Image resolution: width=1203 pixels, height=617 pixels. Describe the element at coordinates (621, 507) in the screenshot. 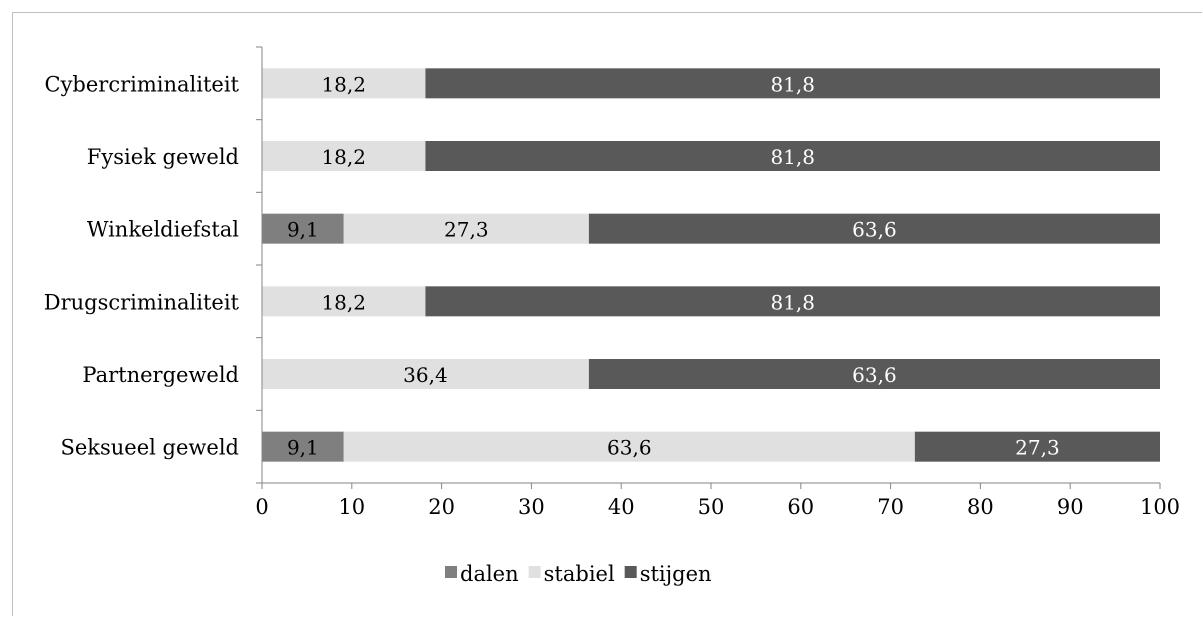

I see `x-tick-label: 40` at that location.